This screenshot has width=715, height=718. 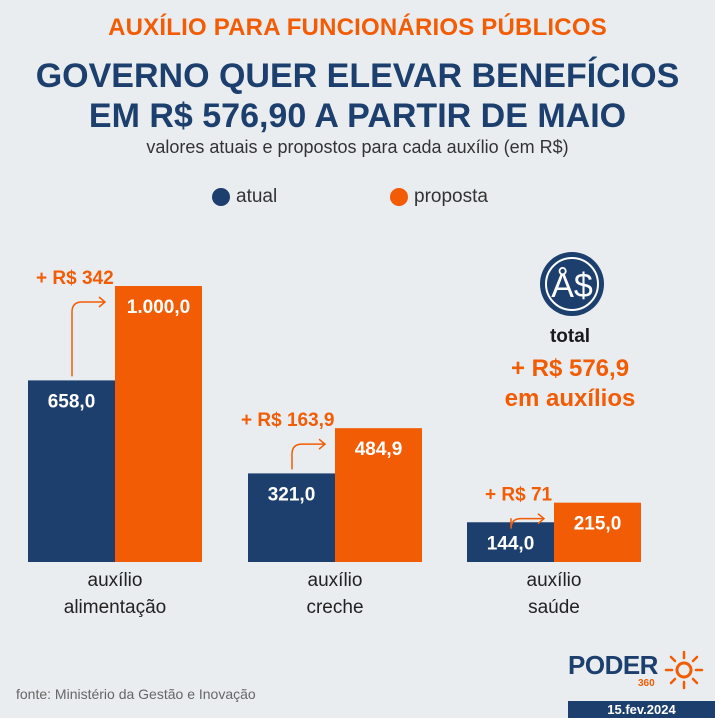 What do you see at coordinates (357, 198) in the screenshot?
I see `legend: atual proposta` at bounding box center [357, 198].